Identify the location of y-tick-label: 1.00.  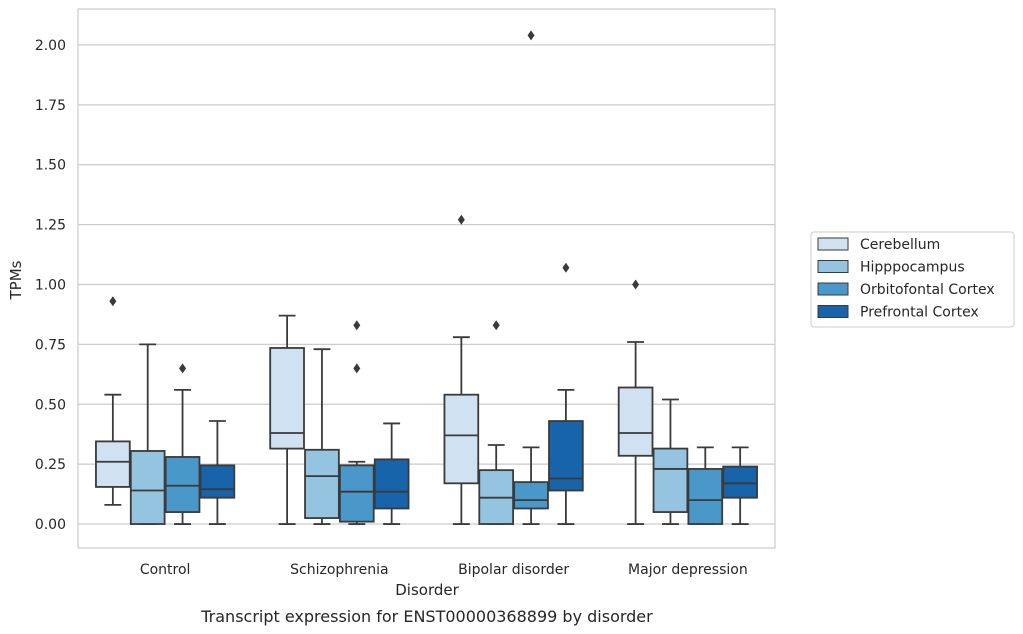
(50, 285).